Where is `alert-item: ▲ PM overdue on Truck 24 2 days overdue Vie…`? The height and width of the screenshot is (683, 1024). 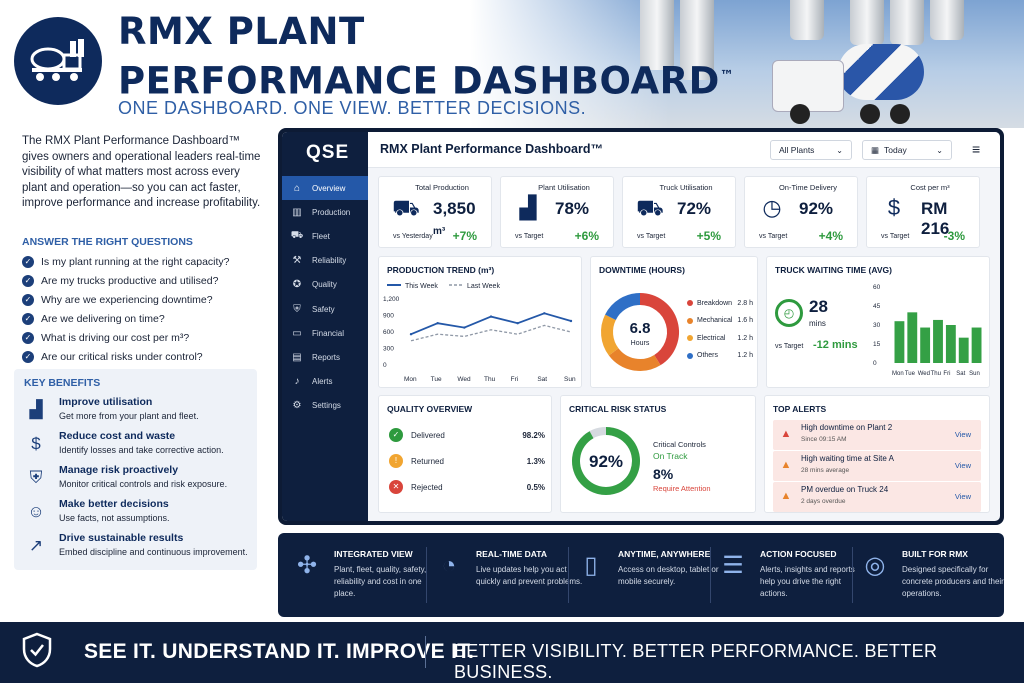
alert-item: ▲ PM overdue on Truck 24 2 days overdue Vie… is located at coordinates (877, 497).